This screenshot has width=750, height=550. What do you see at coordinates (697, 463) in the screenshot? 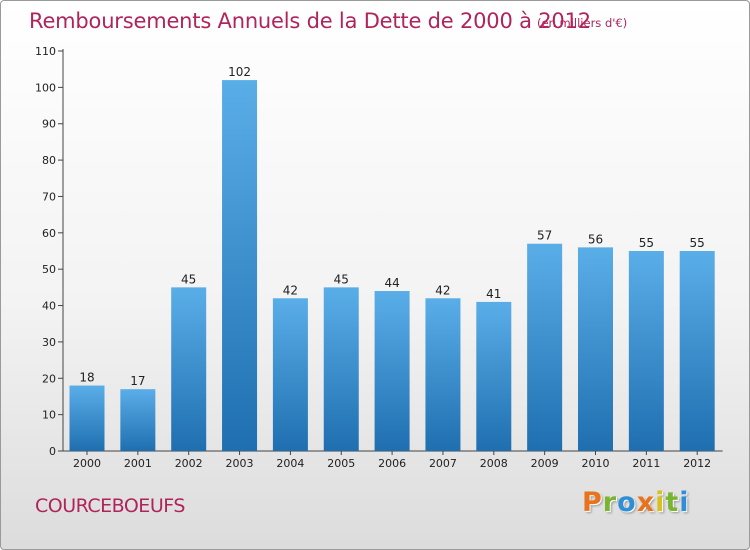
I see `x-tick-label-2012: 2012` at bounding box center [697, 463].